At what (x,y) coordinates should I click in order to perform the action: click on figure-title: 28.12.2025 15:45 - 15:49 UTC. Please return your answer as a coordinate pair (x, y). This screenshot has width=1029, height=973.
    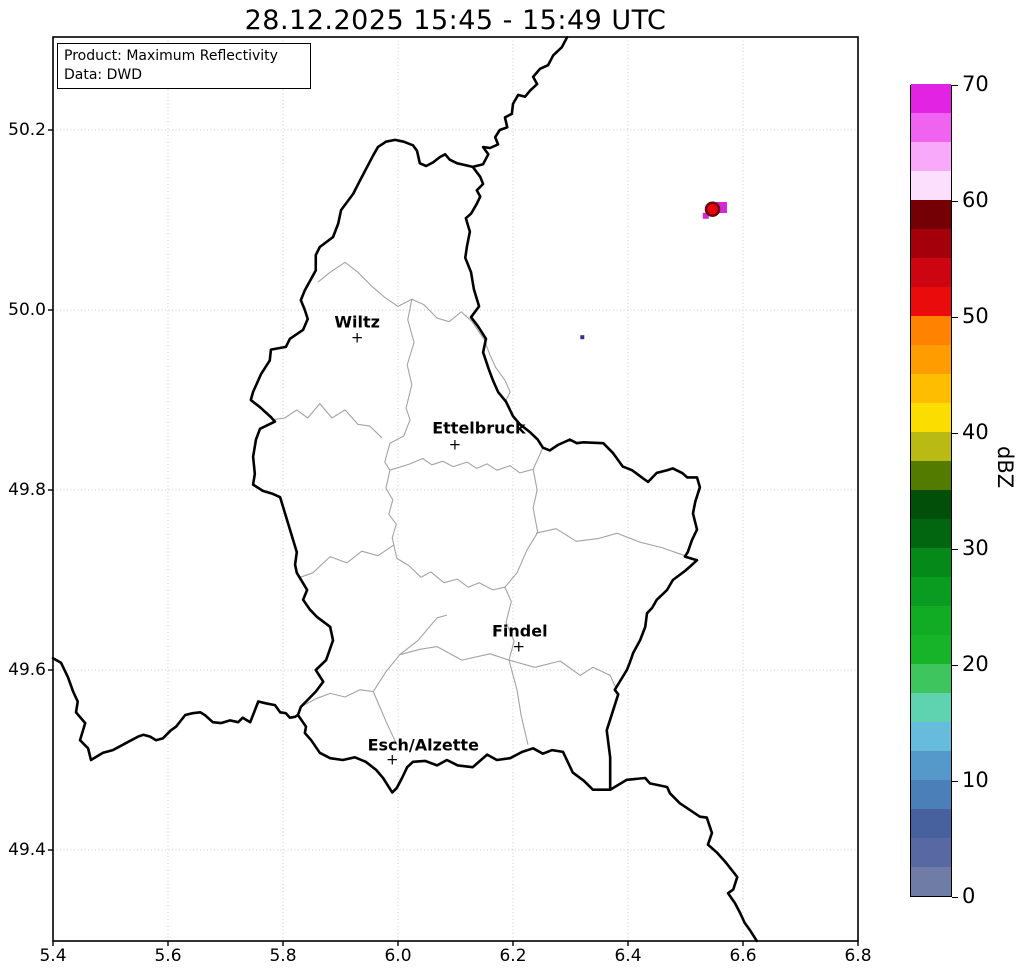
    Looking at the image, I should click on (455, 20).